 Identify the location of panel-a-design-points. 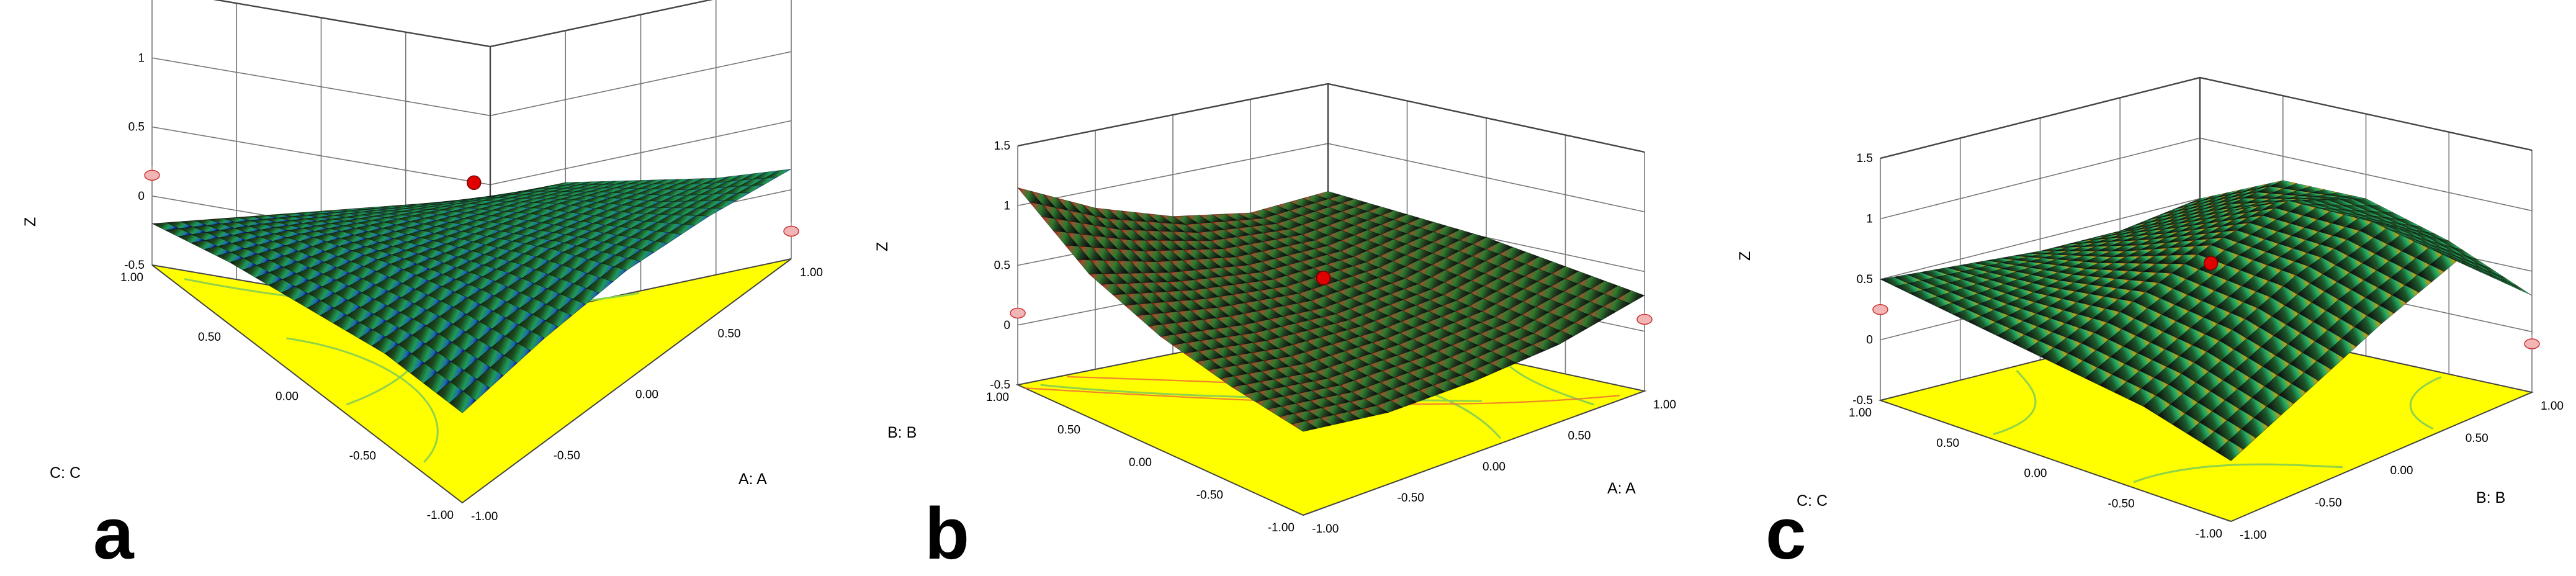
(471, 202).